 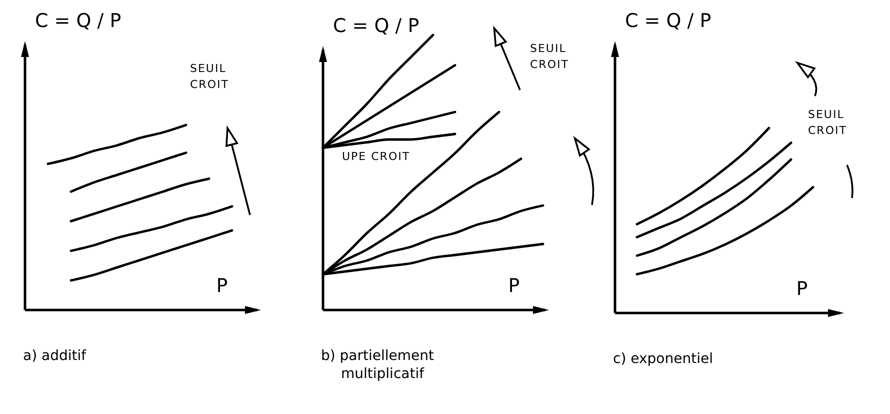 I want to click on text: a) additif, so click(x=55, y=356).